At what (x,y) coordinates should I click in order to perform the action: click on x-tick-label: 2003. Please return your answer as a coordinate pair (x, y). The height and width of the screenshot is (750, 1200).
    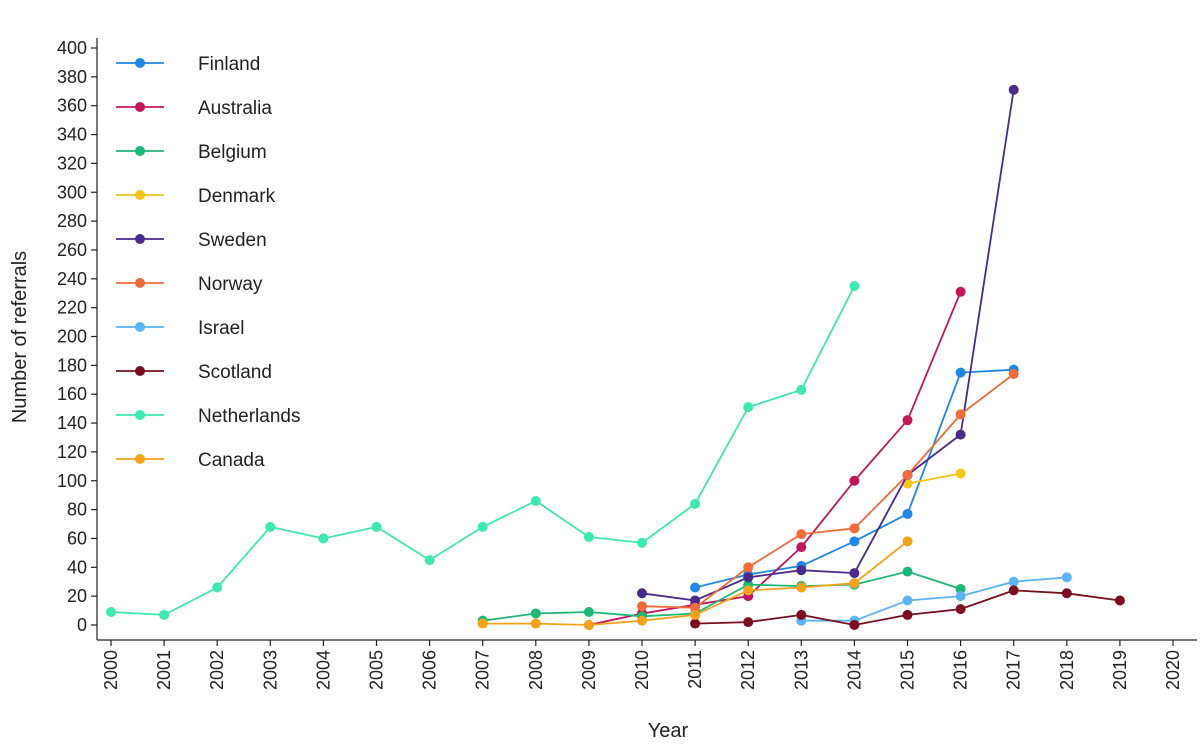
    Looking at the image, I should click on (270, 670).